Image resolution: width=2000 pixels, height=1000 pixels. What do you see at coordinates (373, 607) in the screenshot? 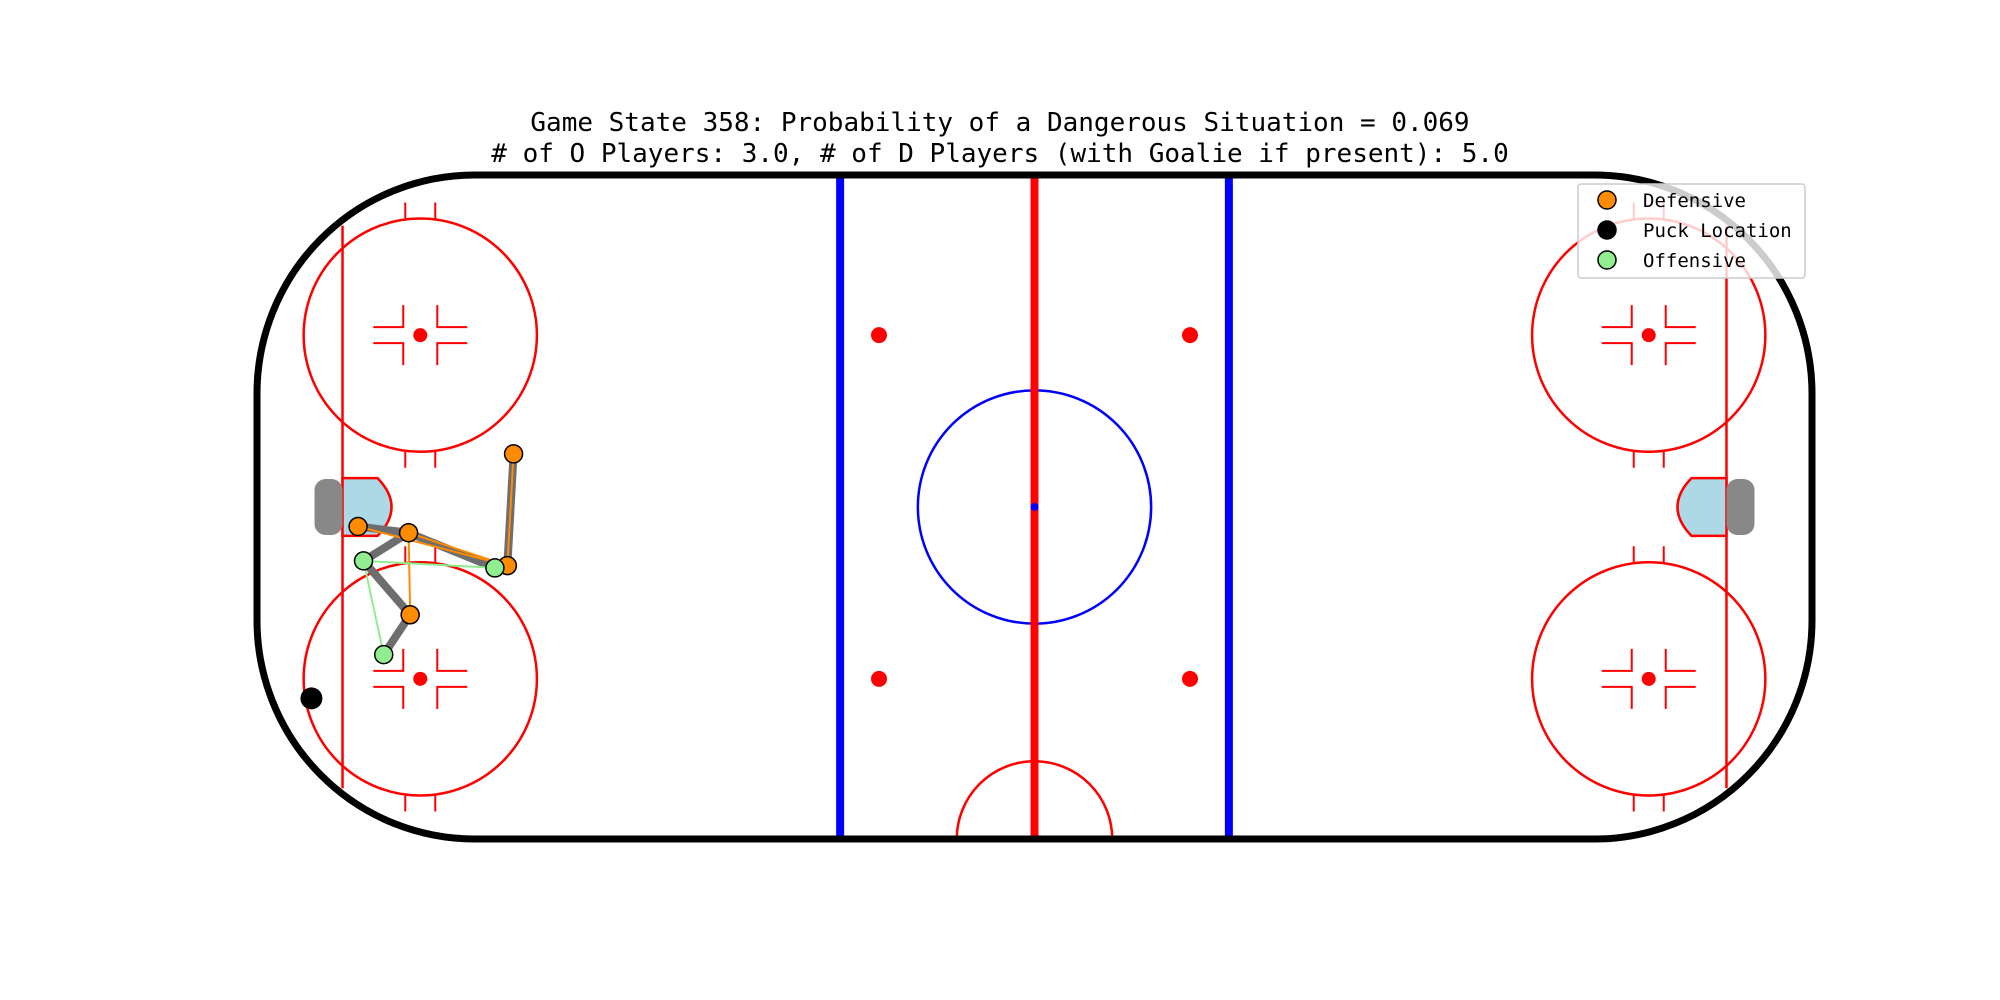
I see `offensive-link-o1-o3` at bounding box center [373, 607].